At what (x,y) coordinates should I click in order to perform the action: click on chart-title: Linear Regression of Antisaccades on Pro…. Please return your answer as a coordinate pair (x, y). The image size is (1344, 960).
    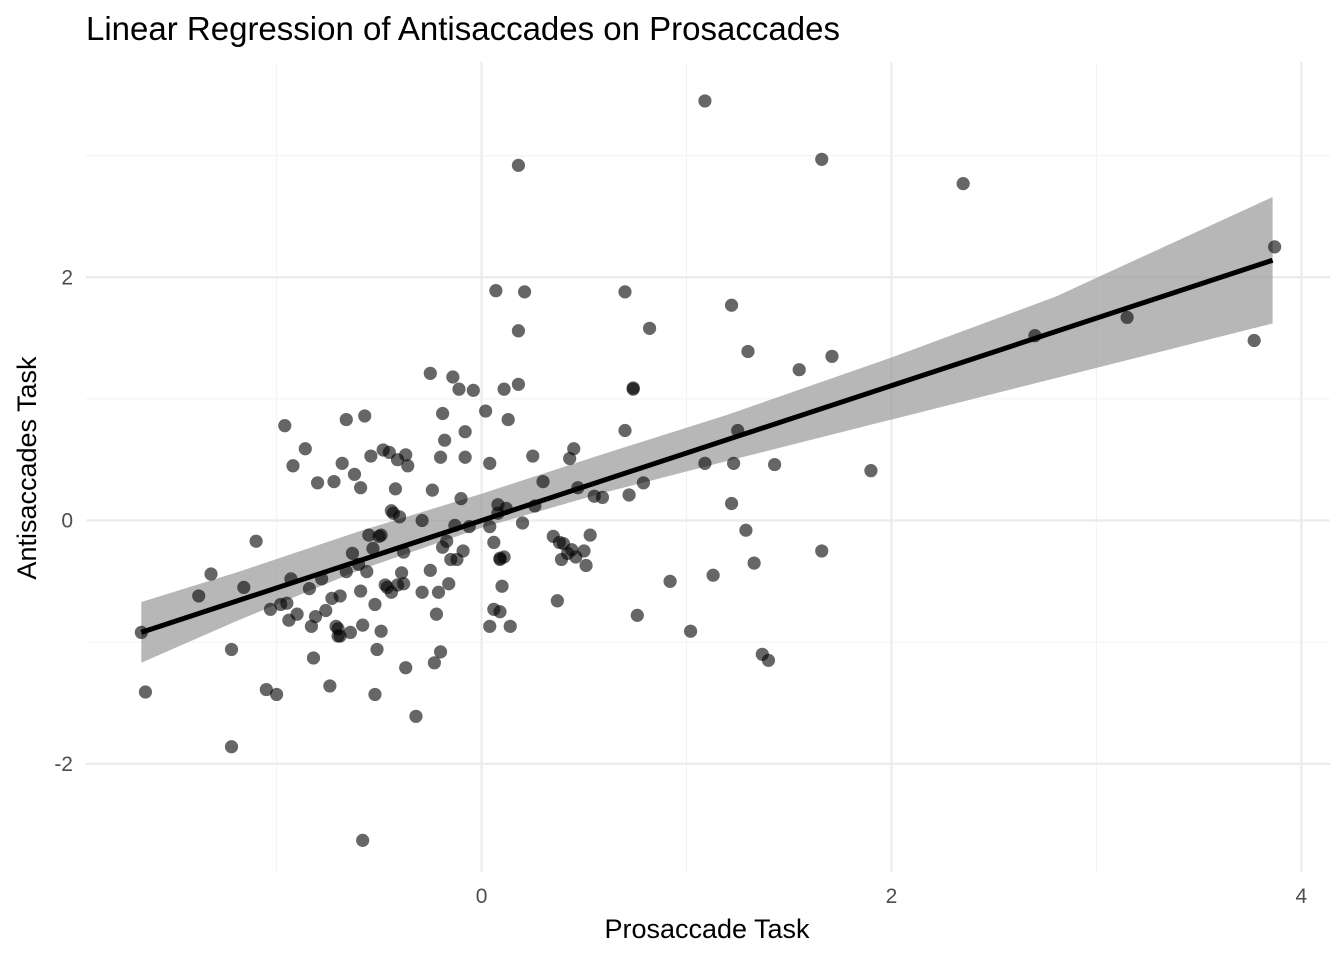
    Looking at the image, I should click on (463, 28).